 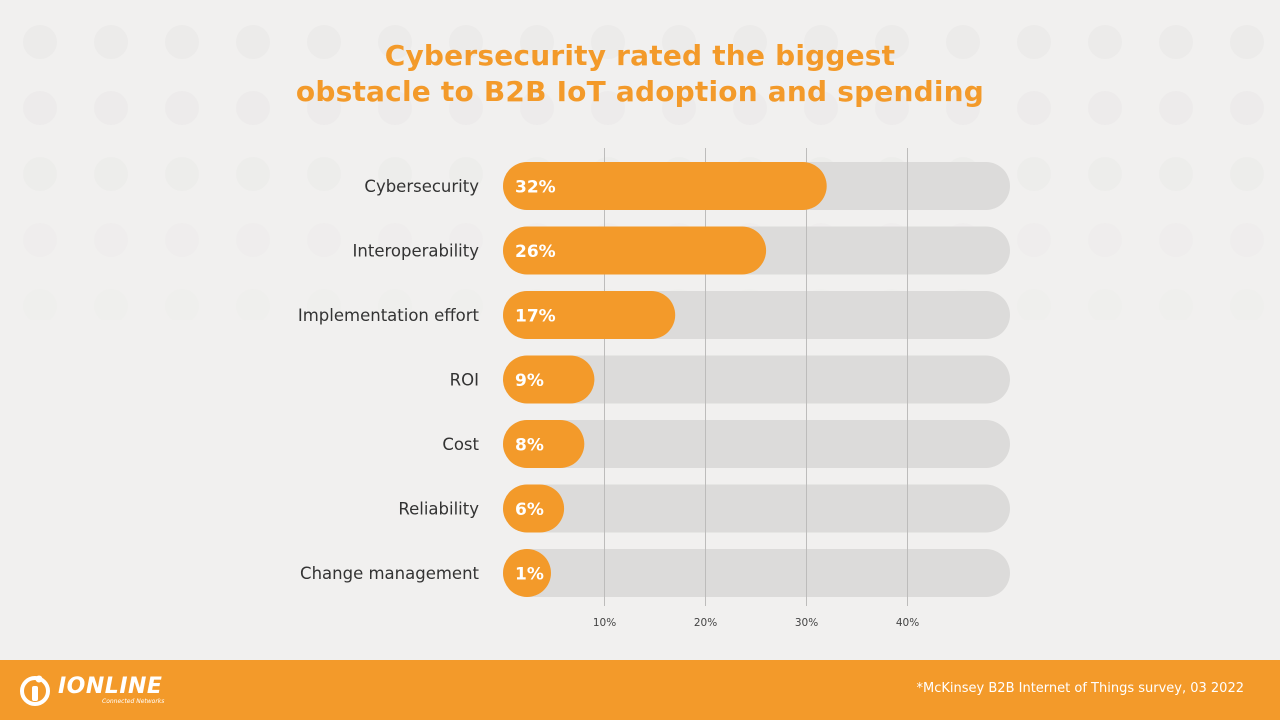 I want to click on brand-name: IONLINE, so click(x=110, y=686).